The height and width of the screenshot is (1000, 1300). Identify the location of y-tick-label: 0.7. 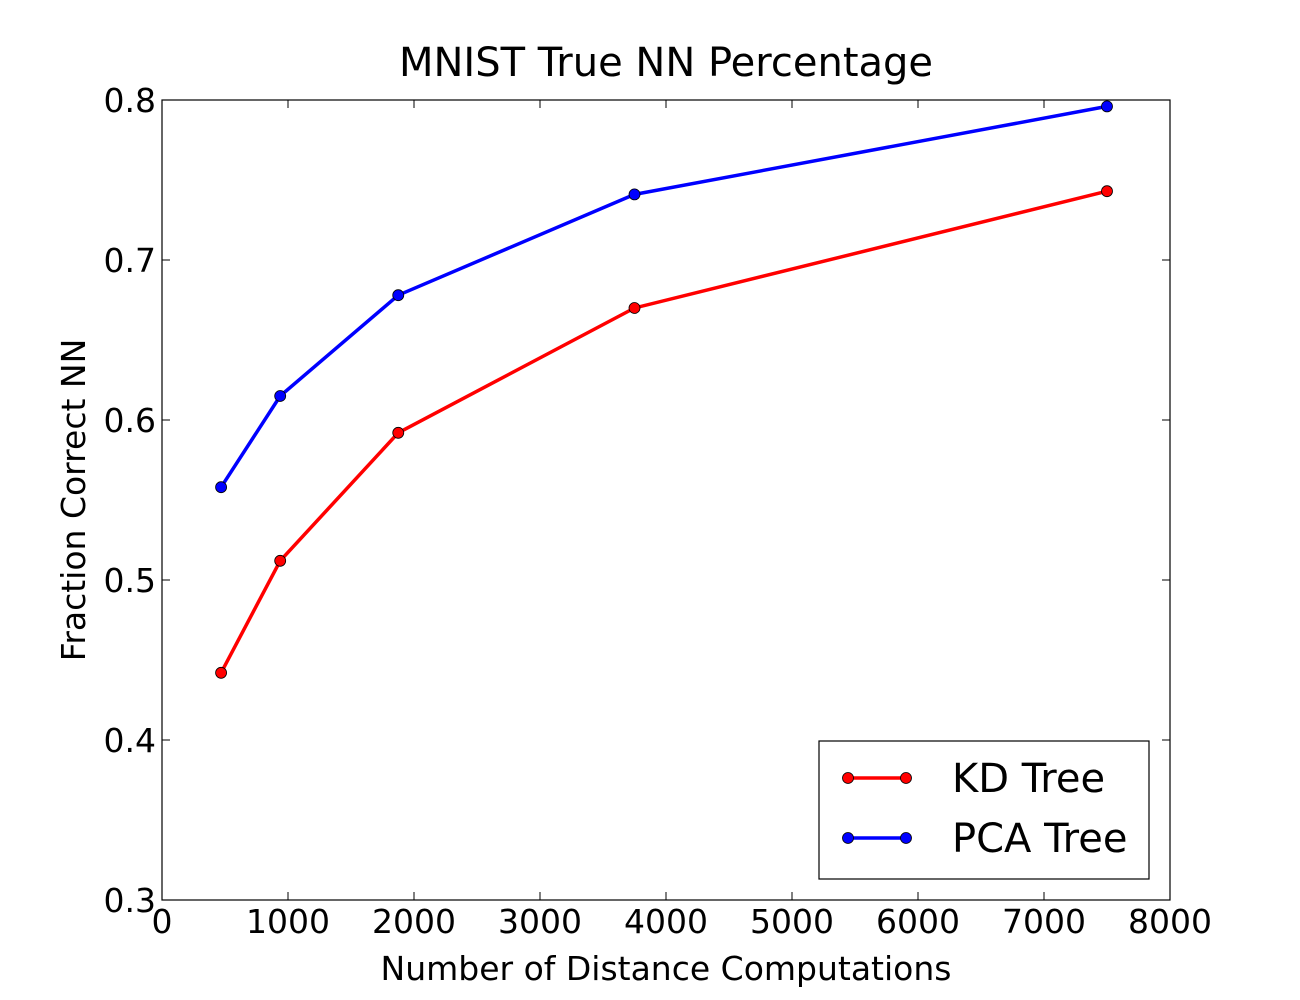
(130, 260).